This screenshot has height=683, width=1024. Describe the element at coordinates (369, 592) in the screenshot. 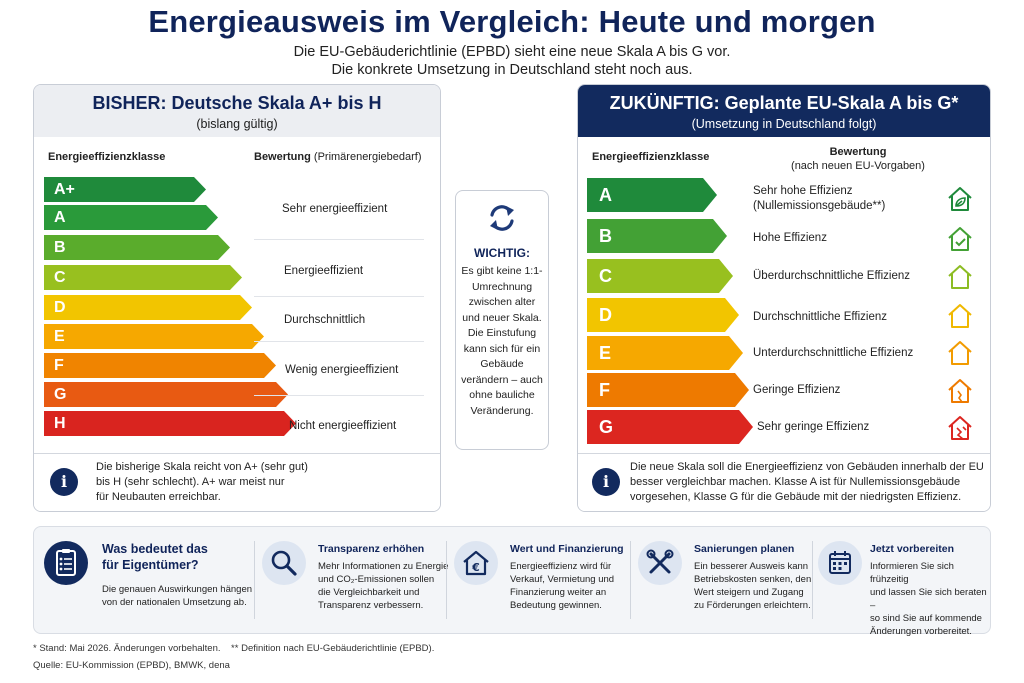

I see `transparency-line: die Vergleichbarkeit und` at that location.